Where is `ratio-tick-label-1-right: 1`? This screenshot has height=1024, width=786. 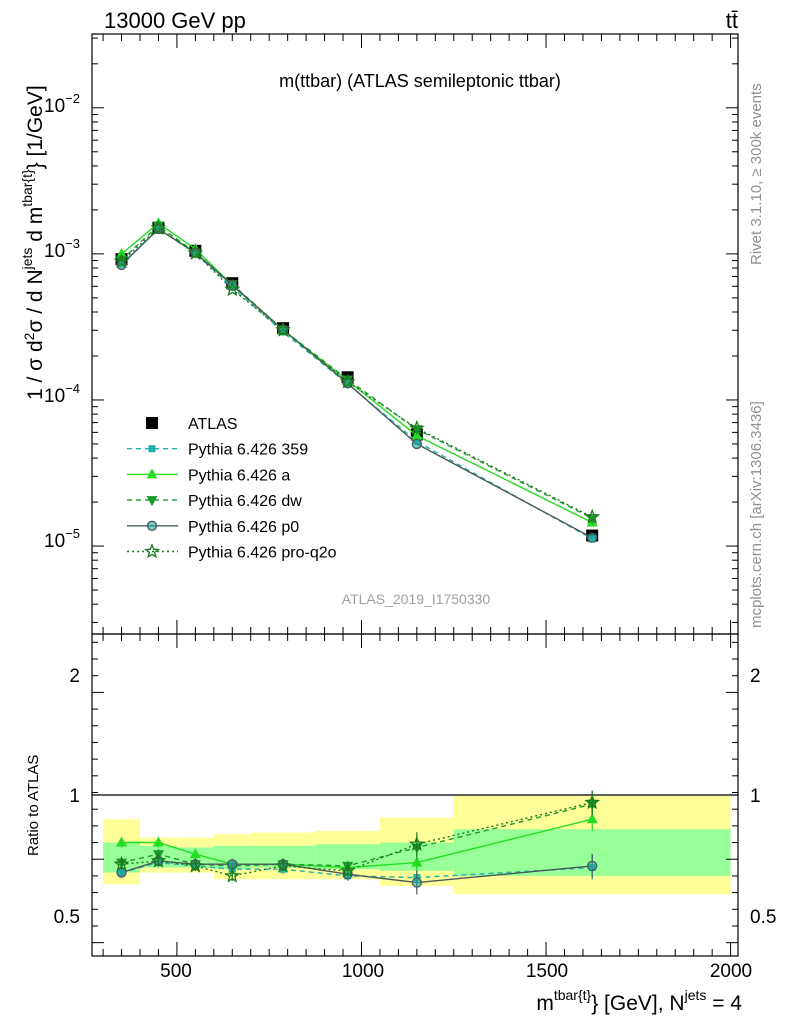
ratio-tick-label-1-right: 1 is located at coordinates (755, 796).